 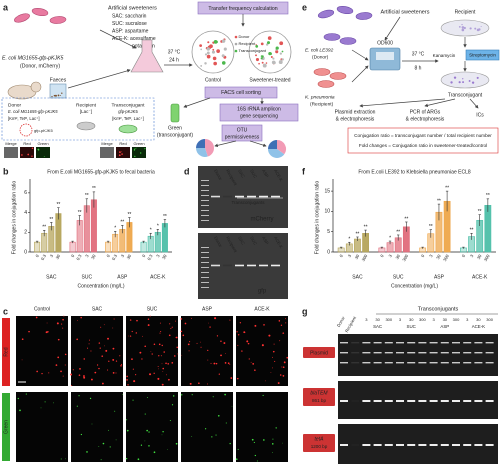 What do you see at coordinates (319, 446) in the screenshot?
I see `label: 1200 bp` at bounding box center [319, 446].